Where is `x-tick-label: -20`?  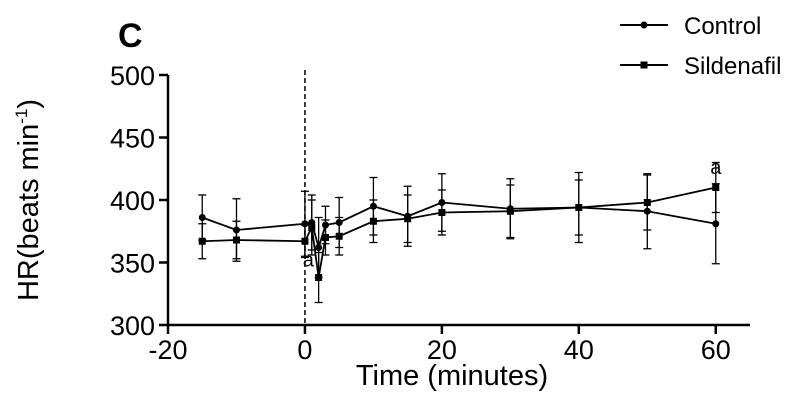
x-tick-label: -20 is located at coordinates (167, 350).